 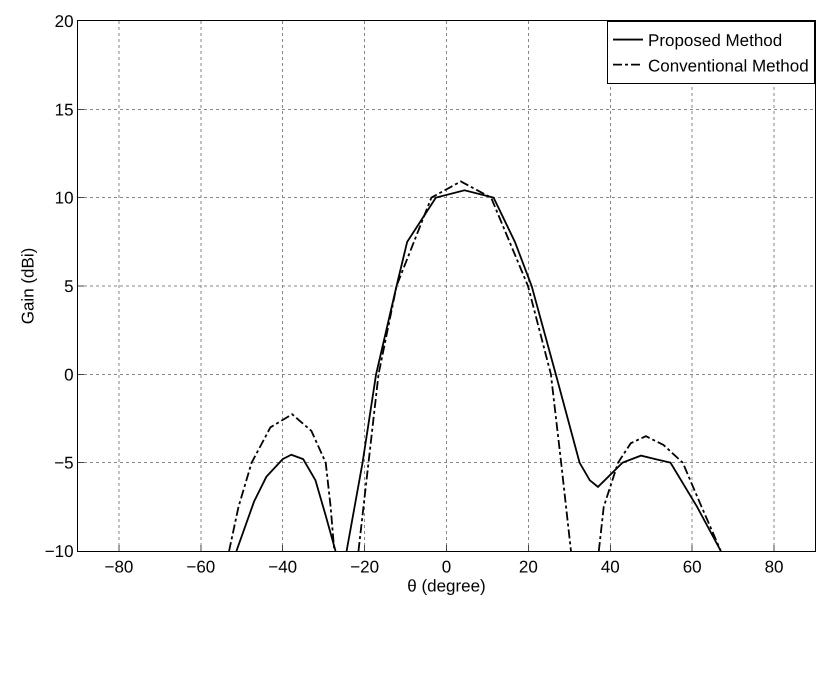 What do you see at coordinates (119, 566) in the screenshot?
I see `x-tick-label: −80` at bounding box center [119, 566].